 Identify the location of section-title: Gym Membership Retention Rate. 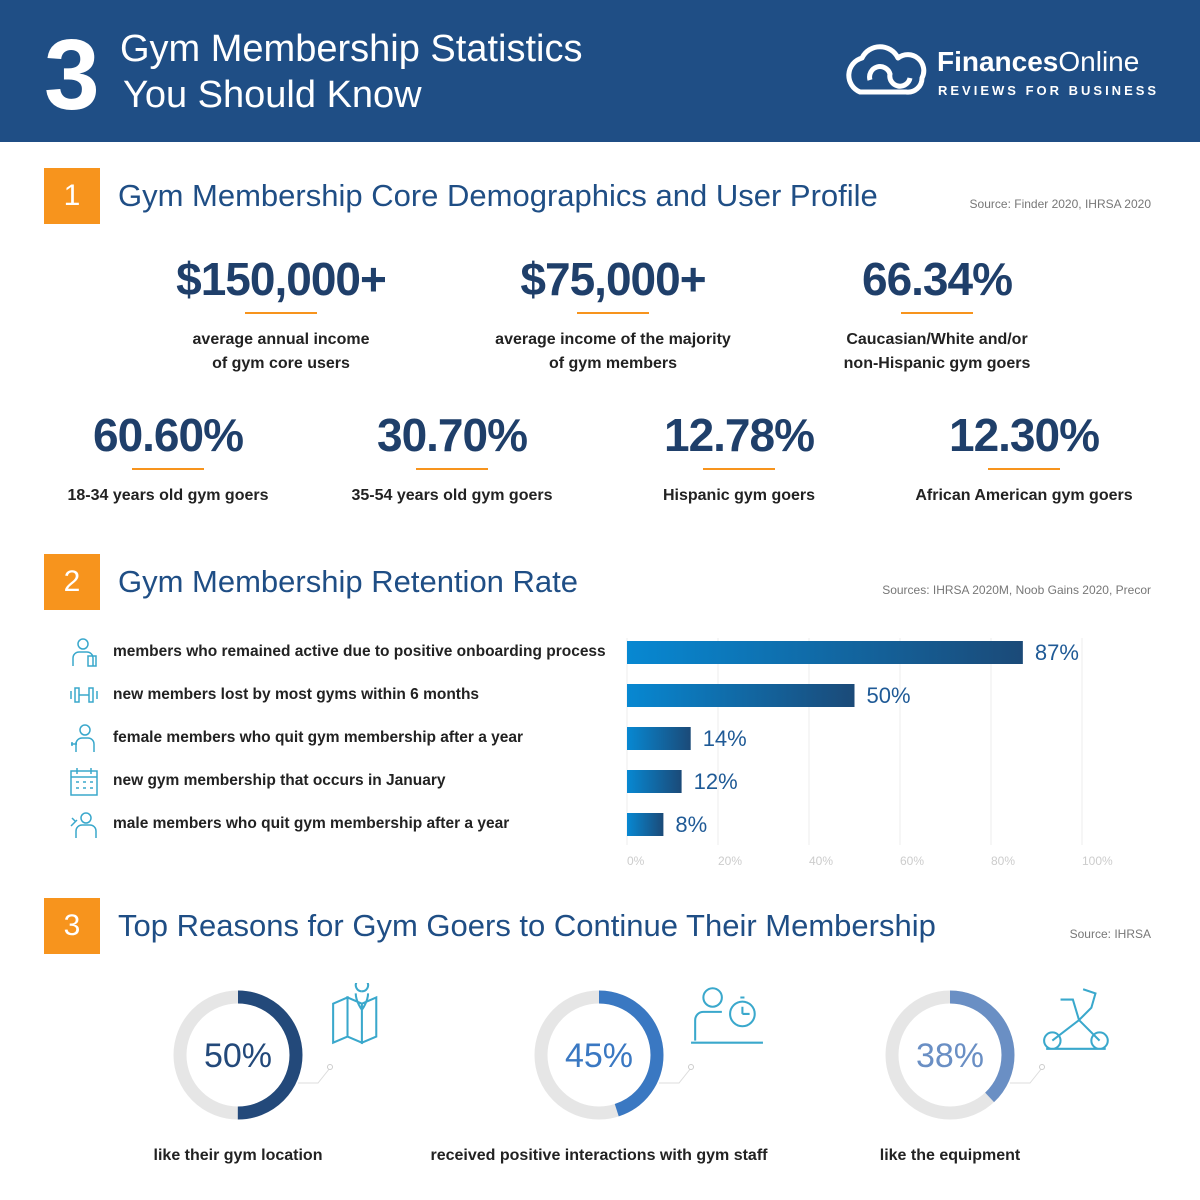
(348, 581).